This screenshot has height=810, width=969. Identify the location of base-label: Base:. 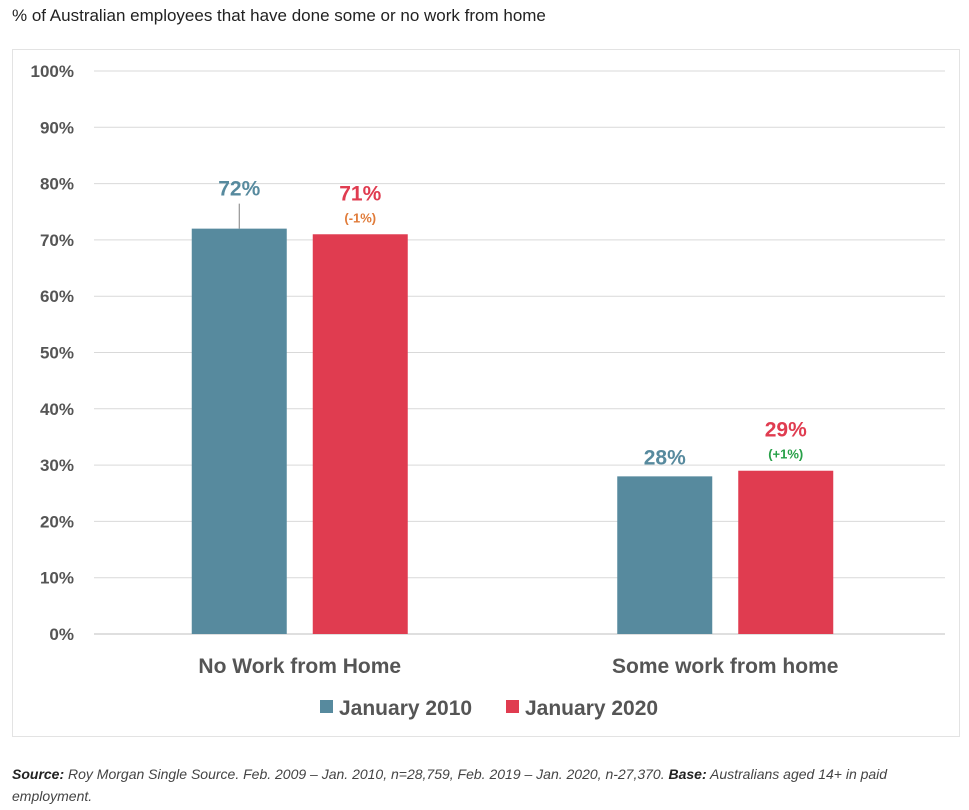
(687, 774).